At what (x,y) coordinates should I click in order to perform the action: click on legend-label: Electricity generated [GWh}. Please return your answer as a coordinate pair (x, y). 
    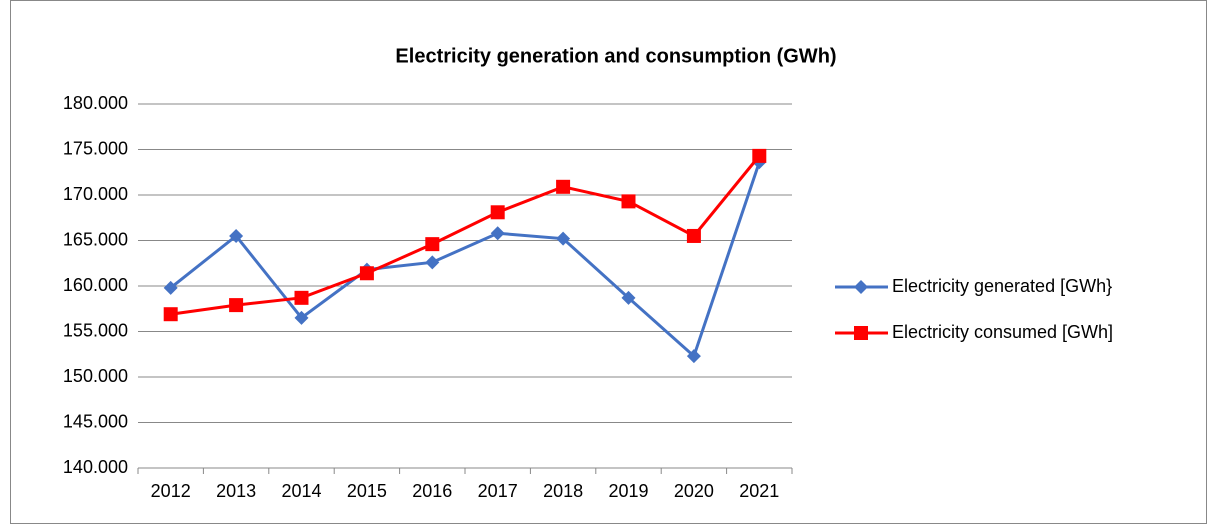
    Looking at the image, I should click on (1002, 286).